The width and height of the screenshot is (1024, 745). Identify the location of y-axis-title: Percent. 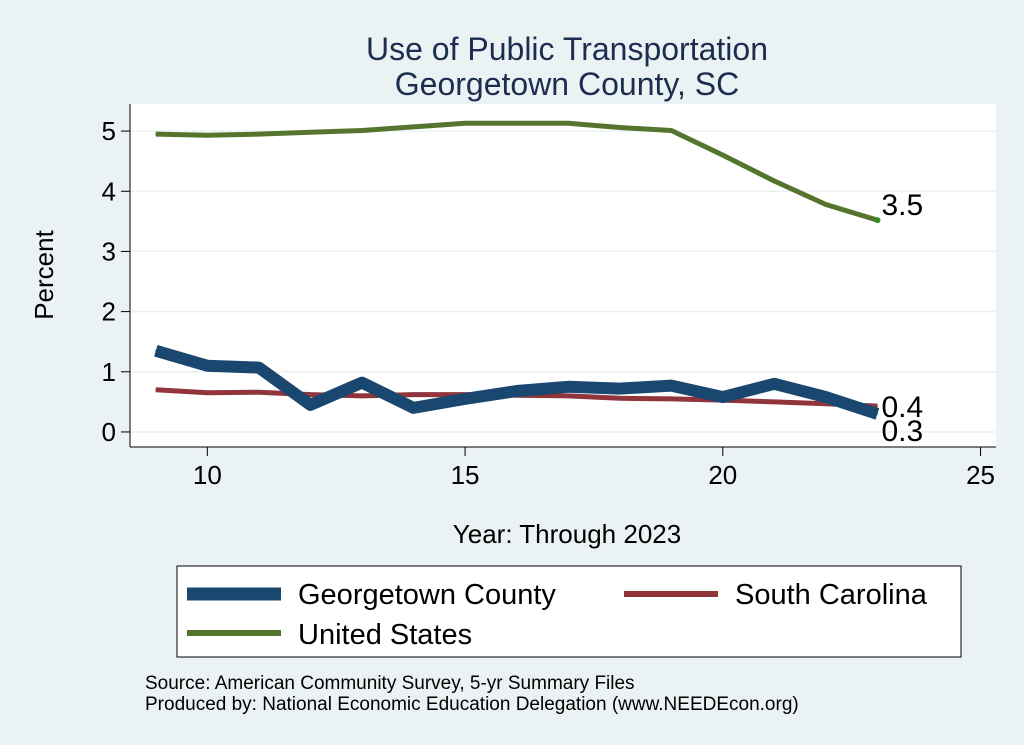
(44, 274).